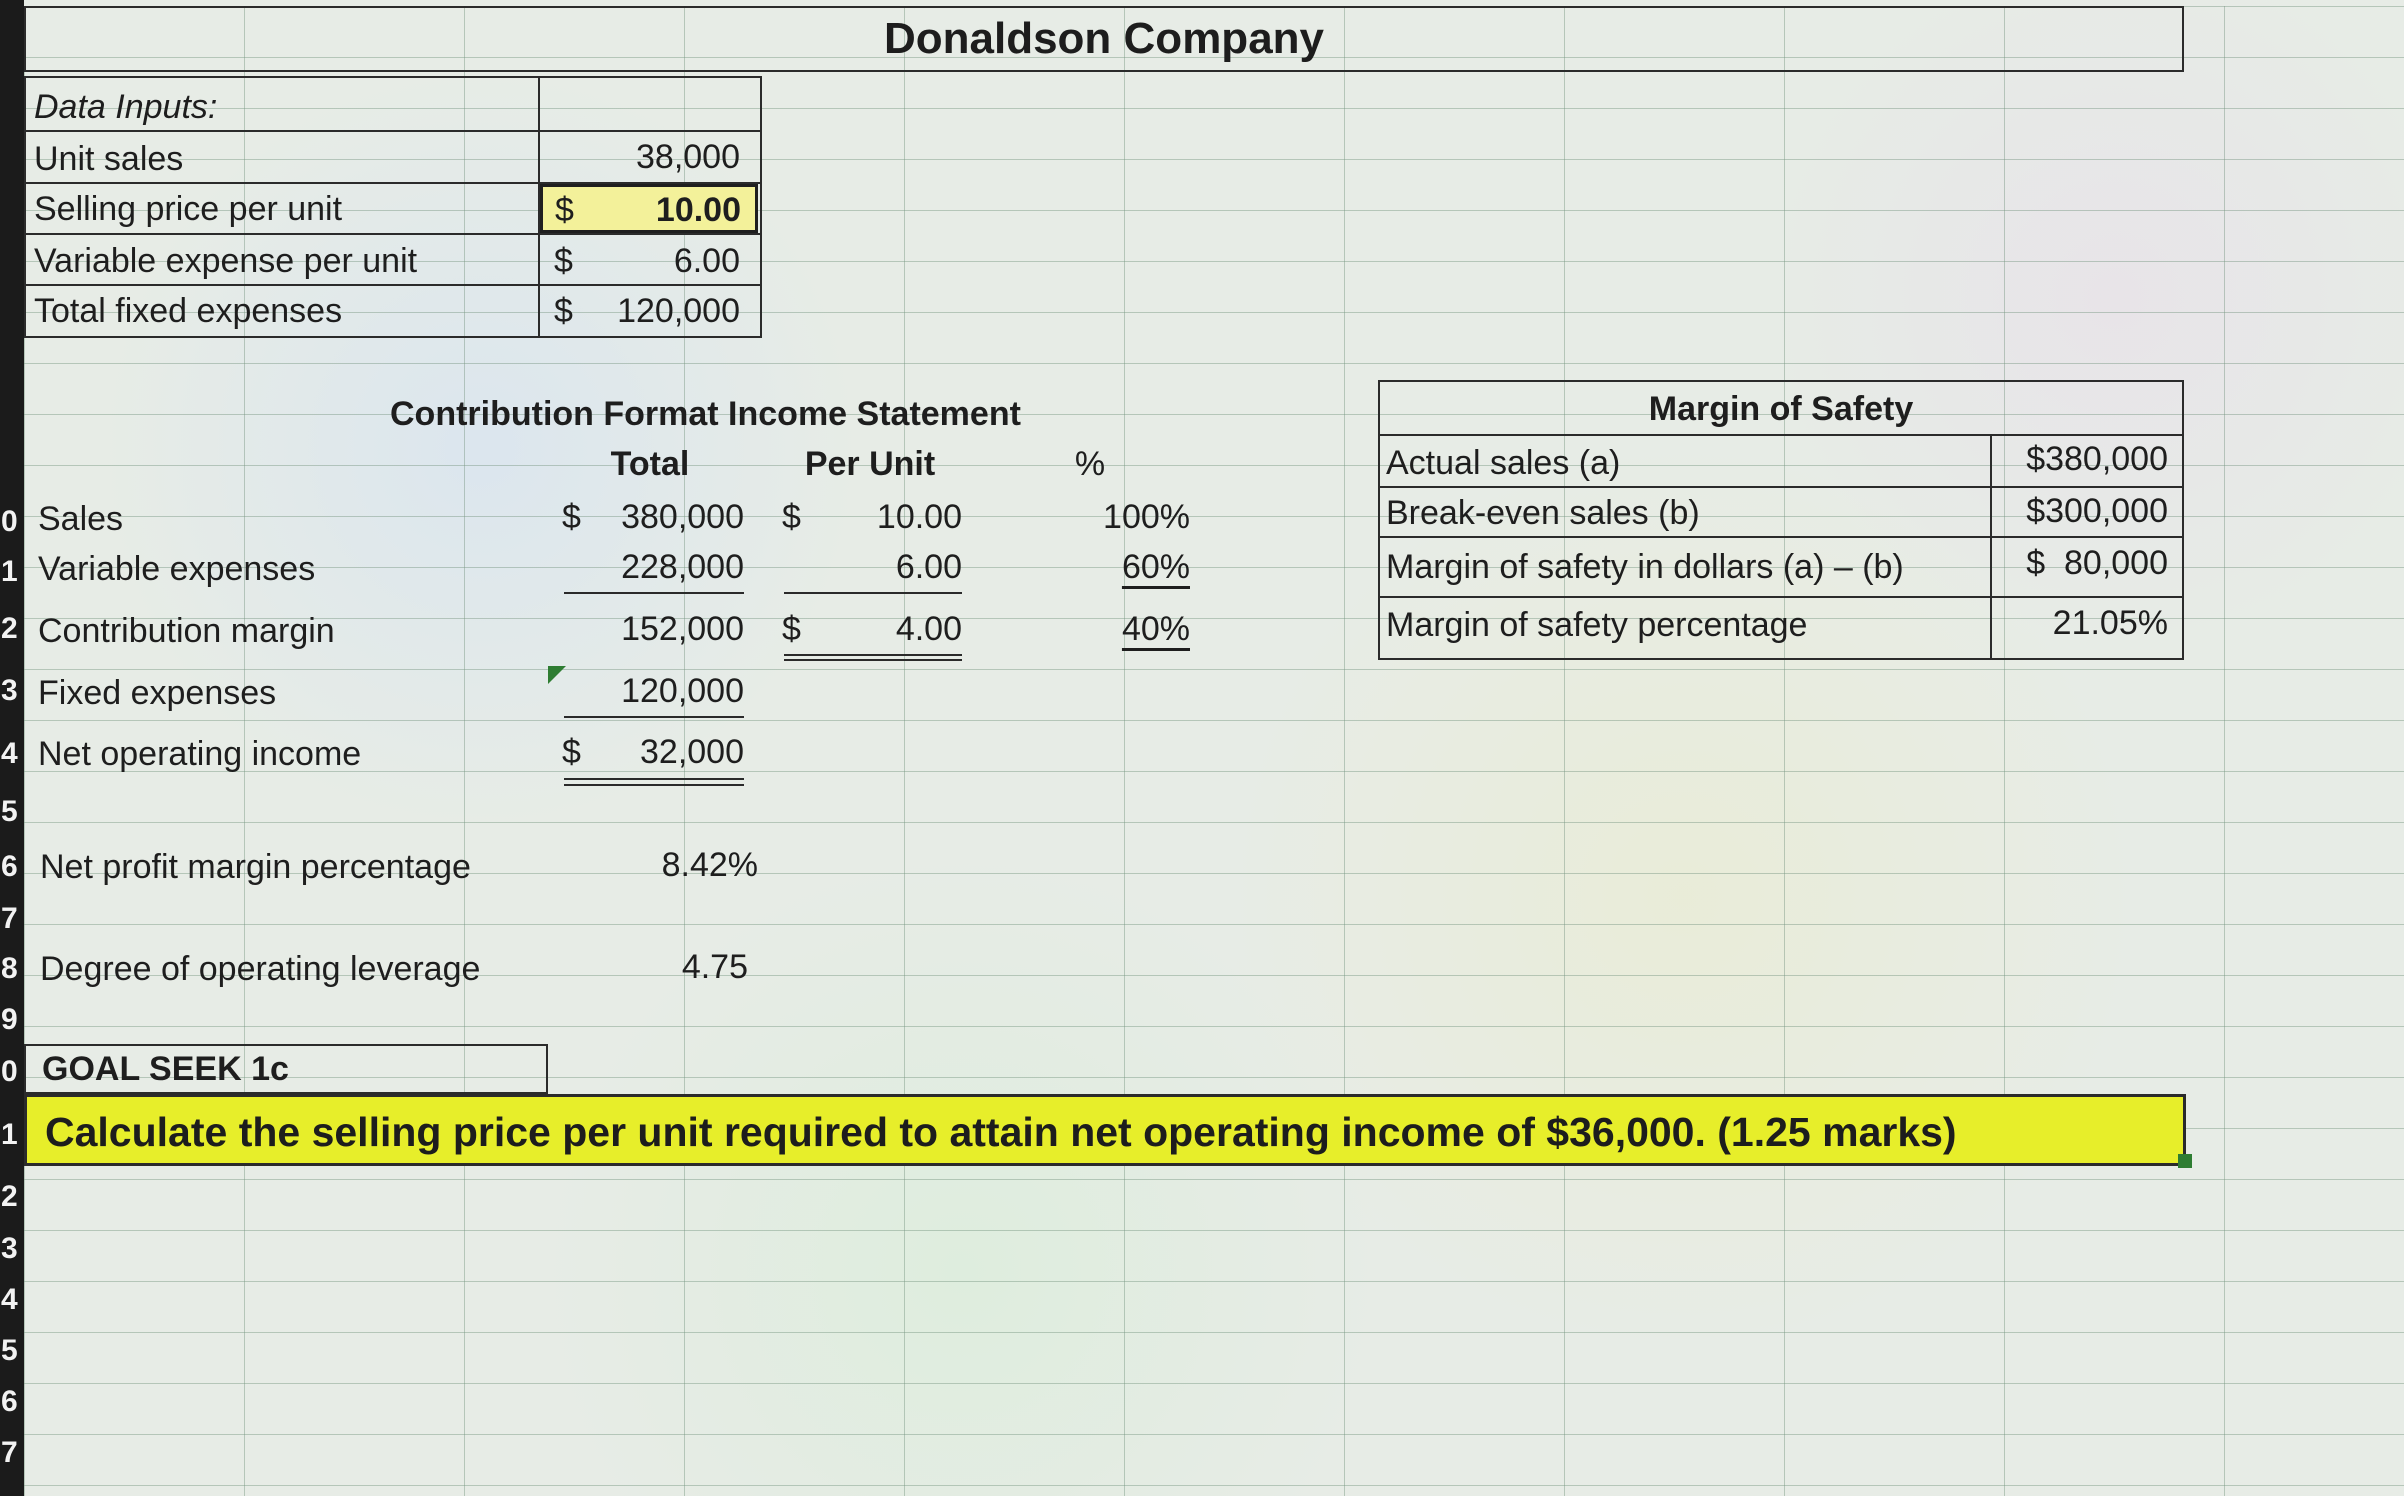  I want to click on col-header-percent: %, so click(1090, 464).